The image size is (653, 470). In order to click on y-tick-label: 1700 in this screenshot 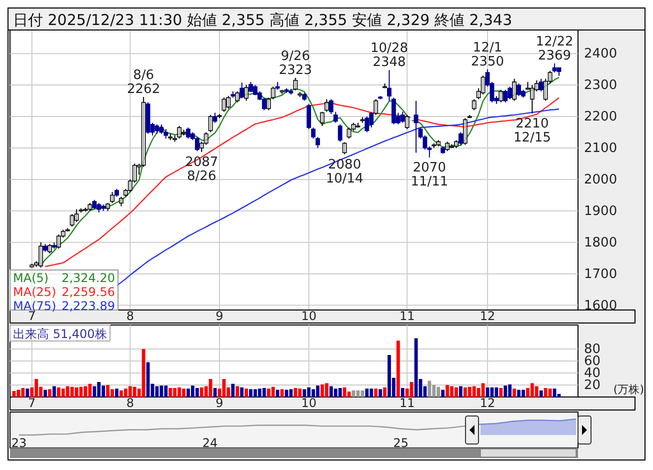, I will do `click(601, 274)`.